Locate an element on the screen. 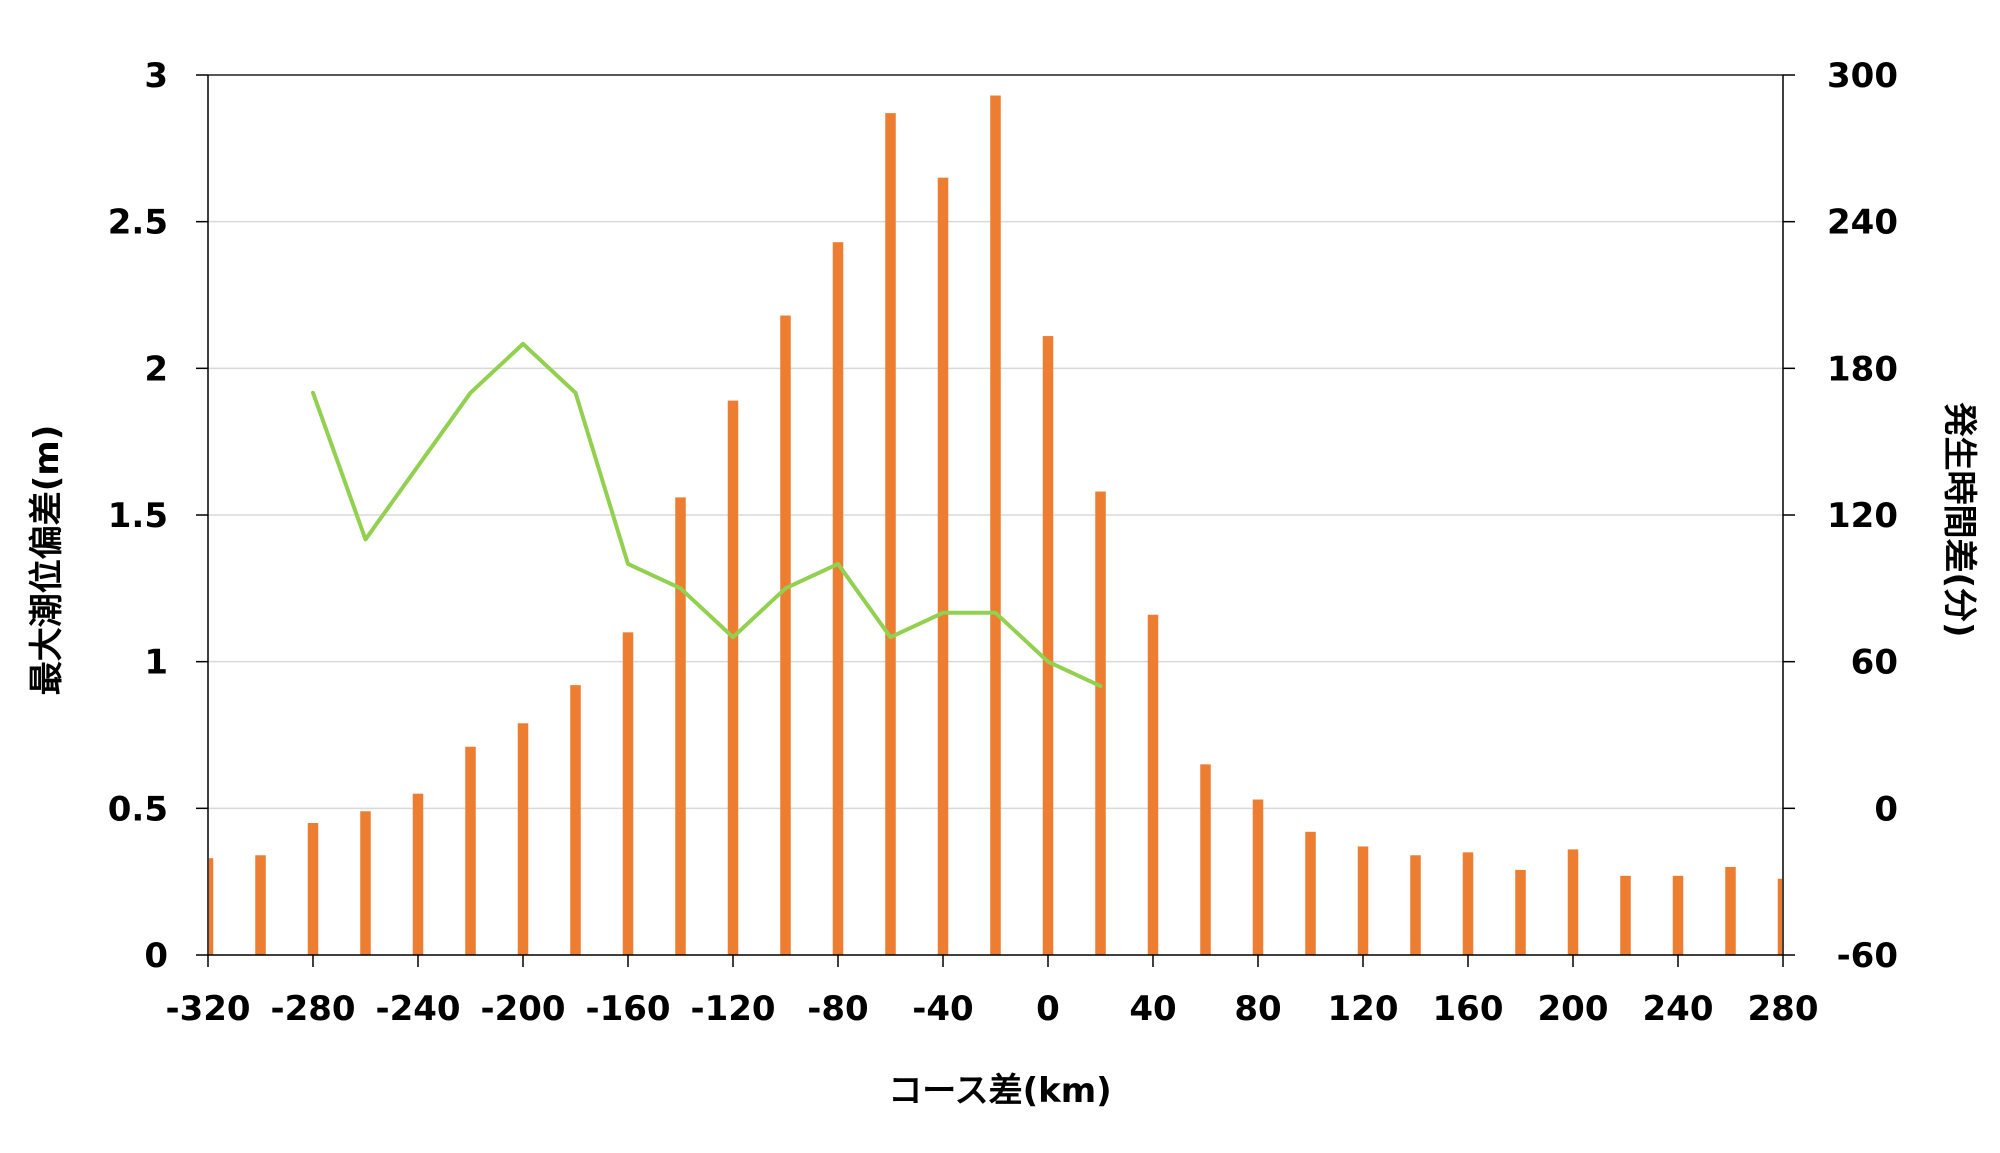  x-tick-label: 160 is located at coordinates (1468, 1009).